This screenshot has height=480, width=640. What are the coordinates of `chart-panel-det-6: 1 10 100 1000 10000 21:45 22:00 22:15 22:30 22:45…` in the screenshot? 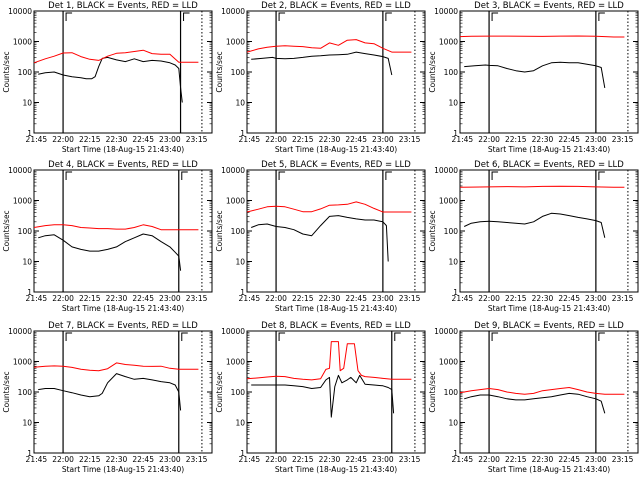 It's located at (533, 236).